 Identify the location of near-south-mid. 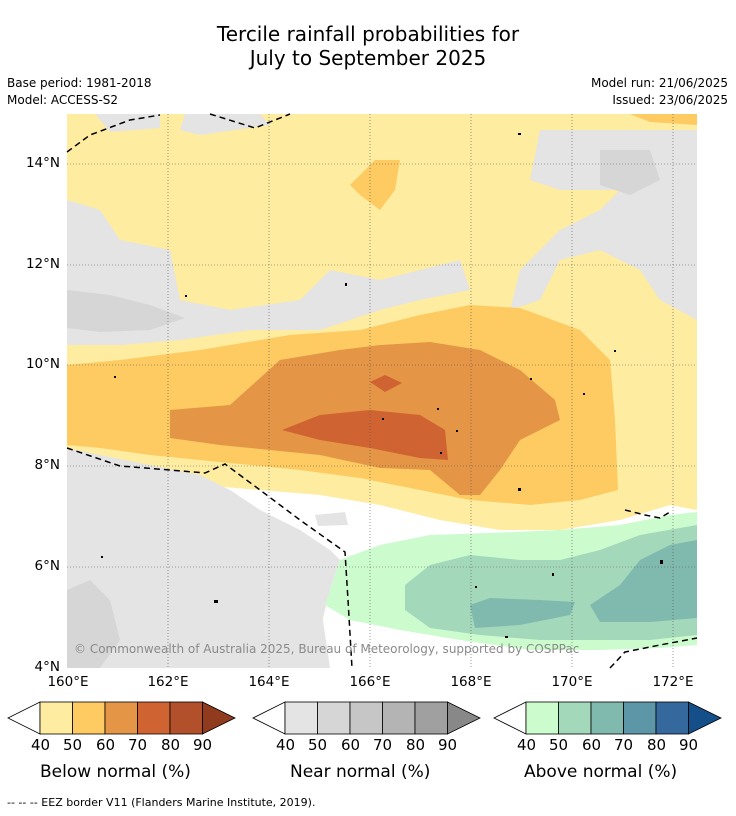
(245, 614).